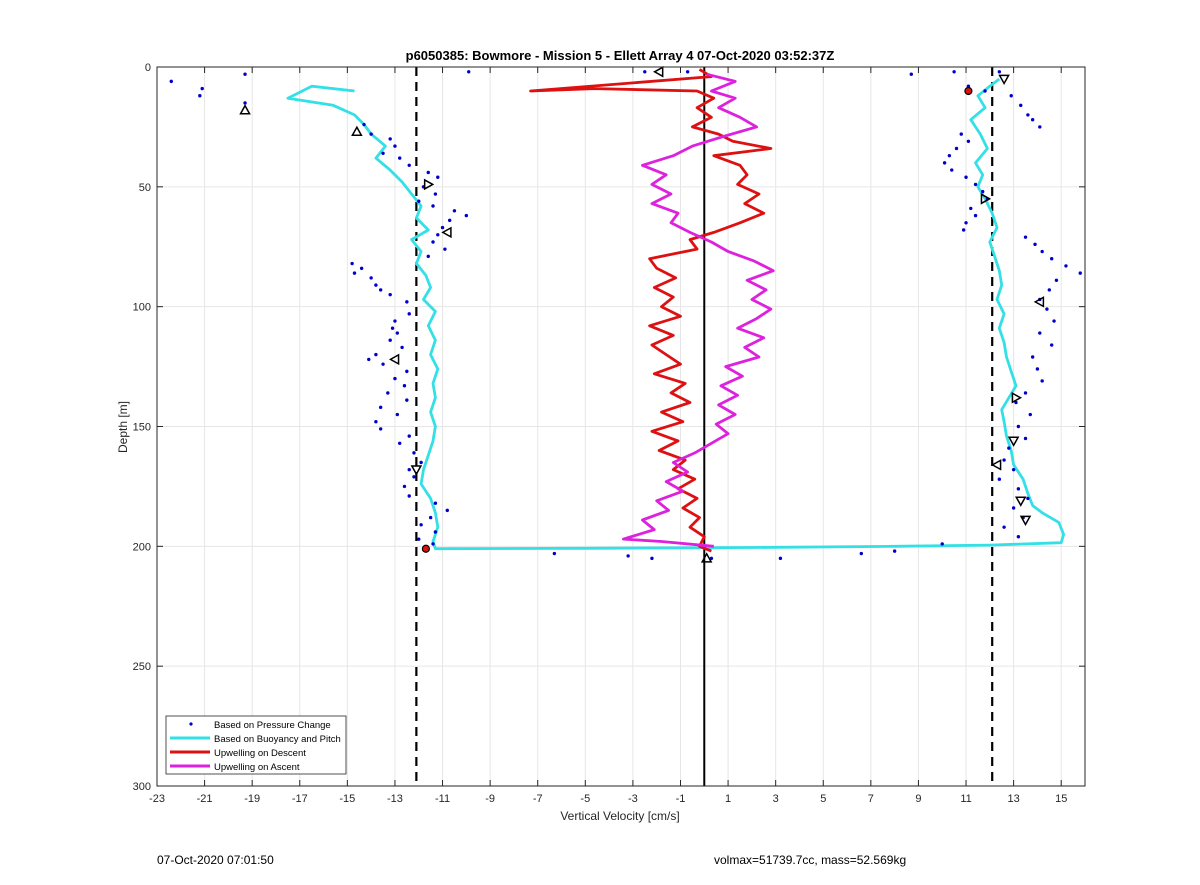  I want to click on x-tick-label: 15, so click(1061, 799).